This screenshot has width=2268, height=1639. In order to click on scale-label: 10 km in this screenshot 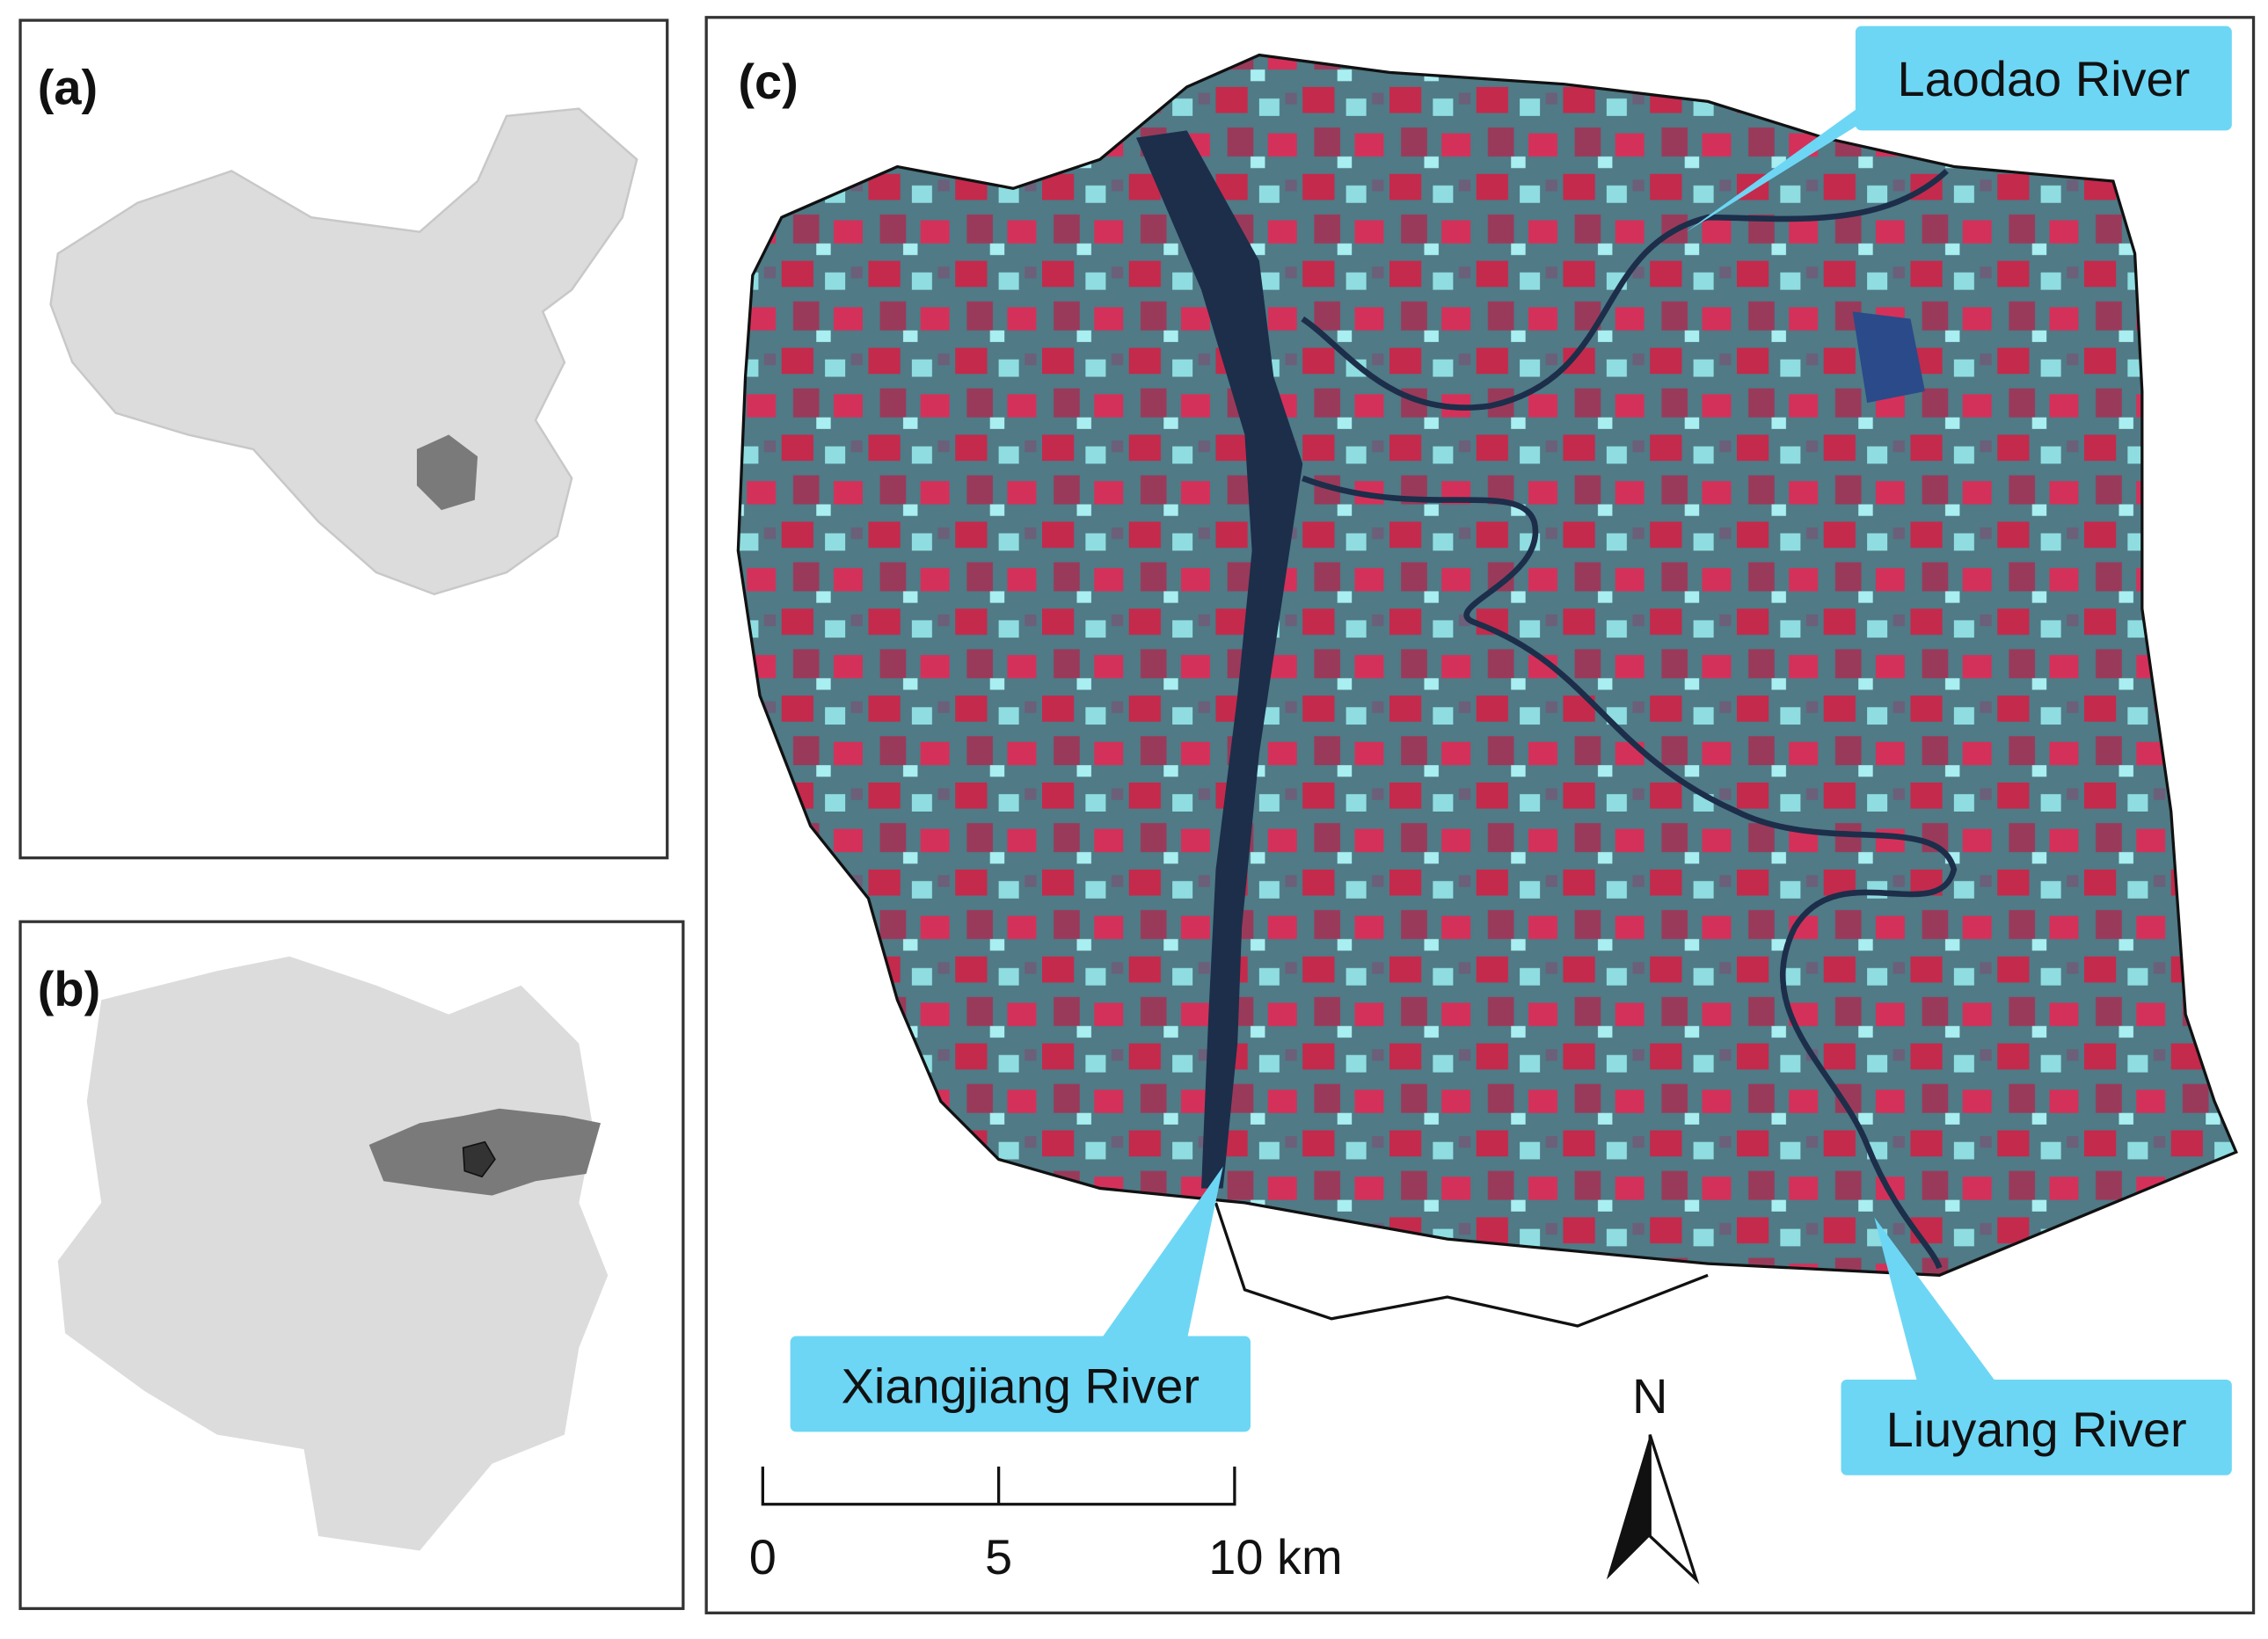, I will do `click(1275, 1556)`.